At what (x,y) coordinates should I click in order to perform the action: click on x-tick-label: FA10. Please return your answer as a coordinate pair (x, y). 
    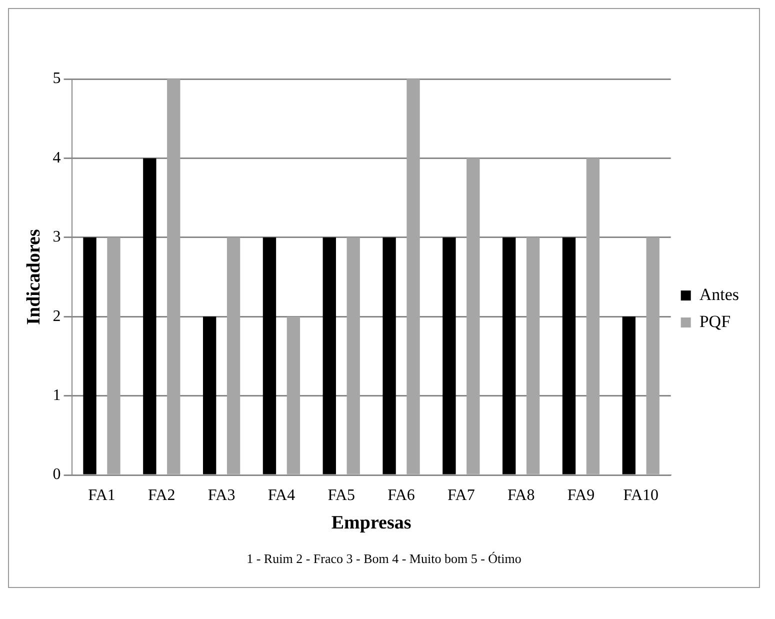
    Looking at the image, I should click on (641, 495).